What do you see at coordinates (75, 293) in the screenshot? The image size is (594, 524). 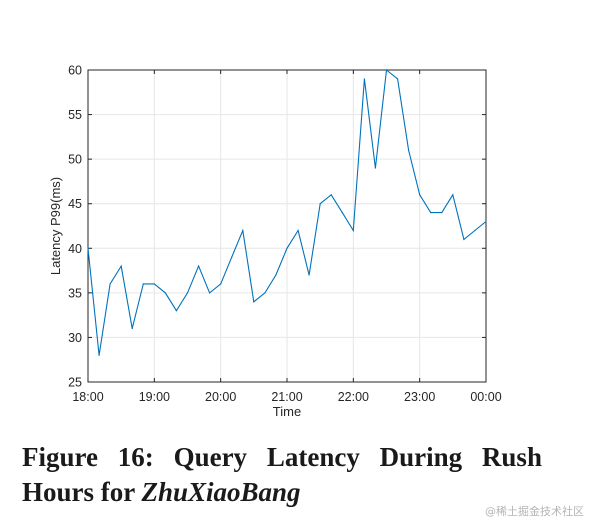 I see `y-tick-label: 35` at bounding box center [75, 293].